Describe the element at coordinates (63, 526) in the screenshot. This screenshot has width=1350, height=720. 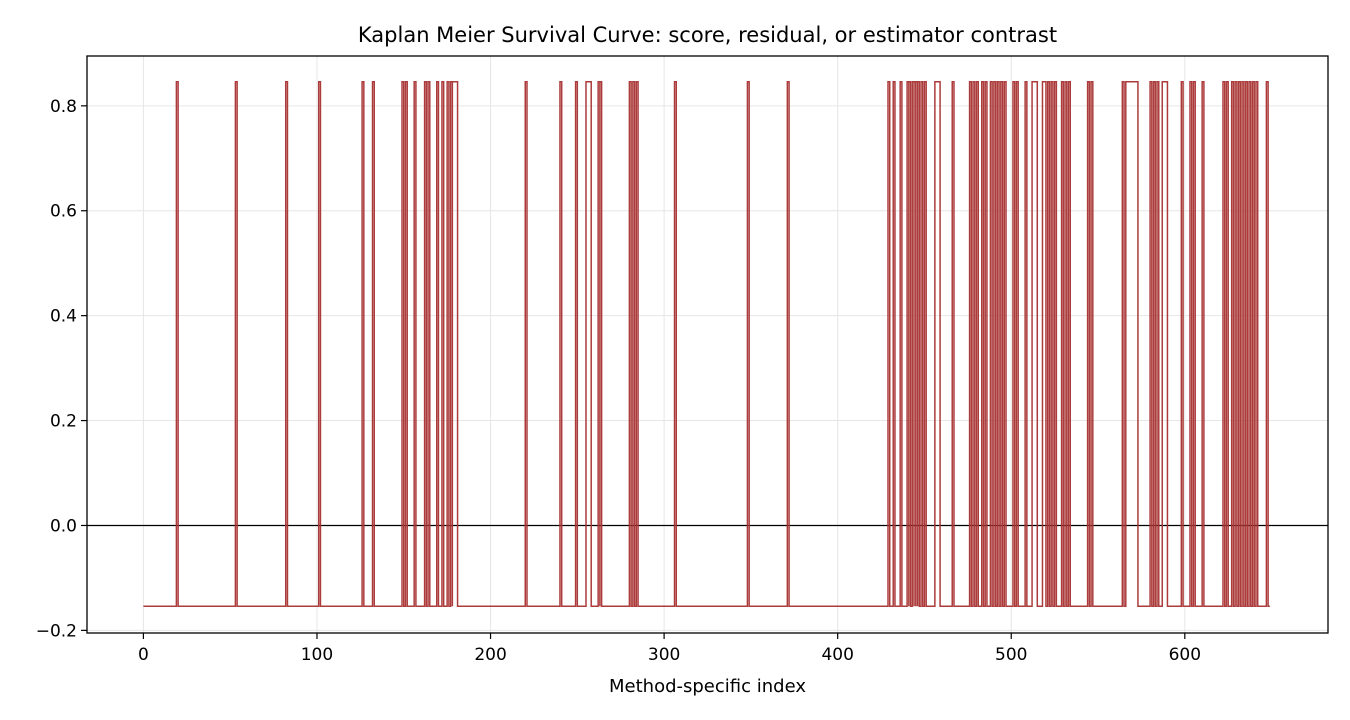
I see `y-tick-label: 0.0` at that location.